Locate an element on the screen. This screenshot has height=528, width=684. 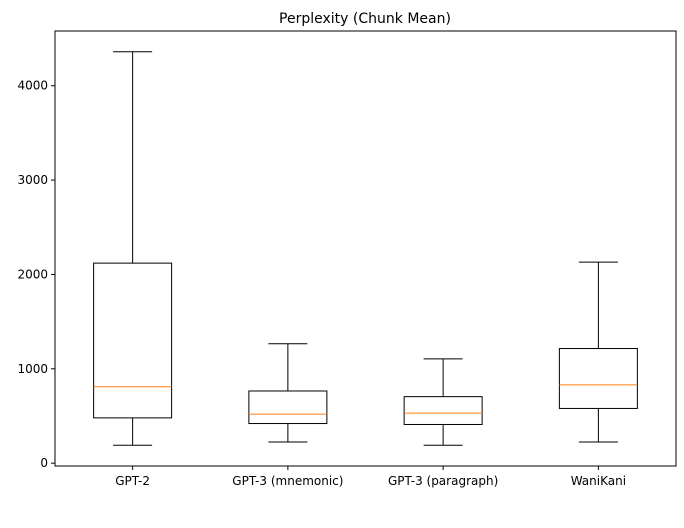
chart-title: Perplexity (Chunk Mean) is located at coordinates (365, 19).